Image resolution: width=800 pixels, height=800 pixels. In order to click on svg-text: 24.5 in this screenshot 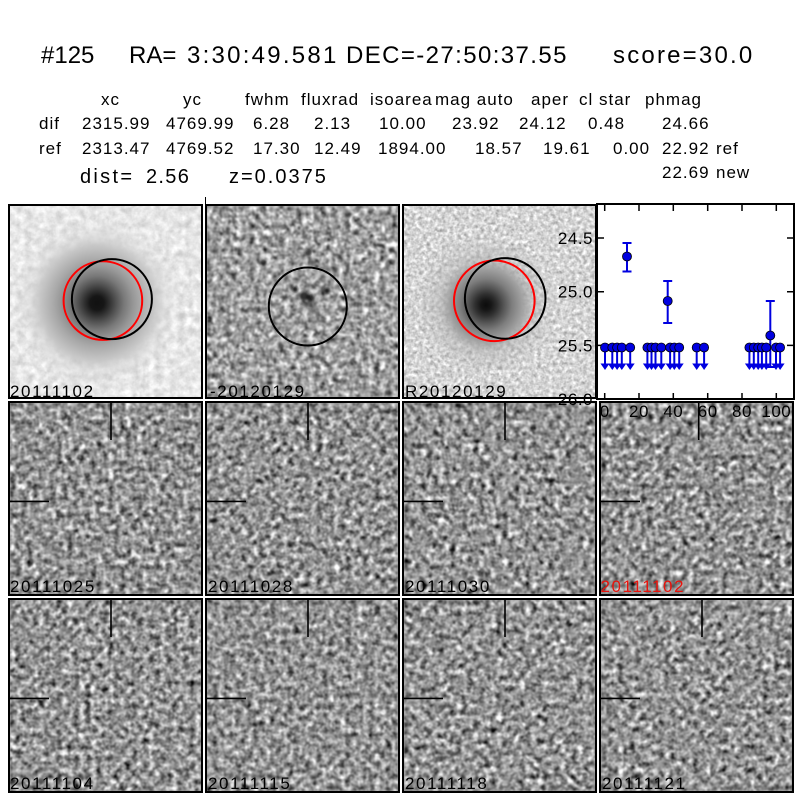, I will do `click(575, 238)`.